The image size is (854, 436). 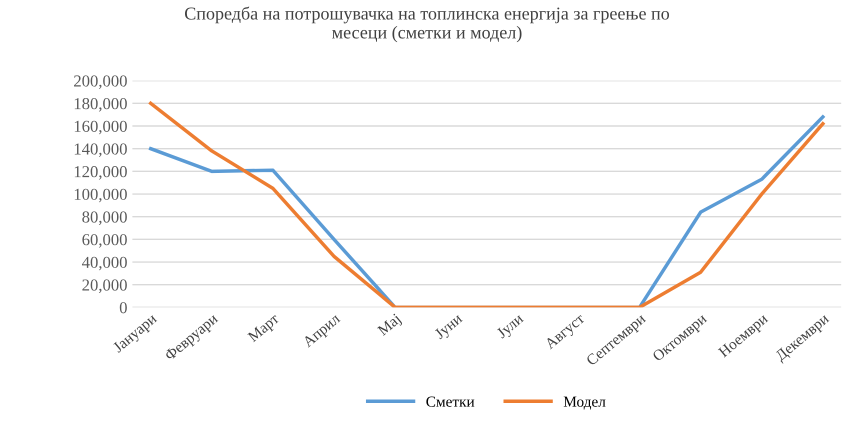 What do you see at coordinates (104, 241) in the screenshot?
I see `y-tick-label: 60,000` at bounding box center [104, 241].